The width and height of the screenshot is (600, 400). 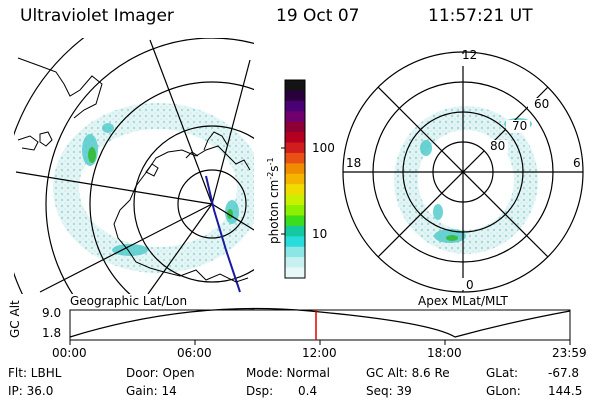 What do you see at coordinates (288, 373) in the screenshot?
I see `mode-info: Mode: Normal` at bounding box center [288, 373].